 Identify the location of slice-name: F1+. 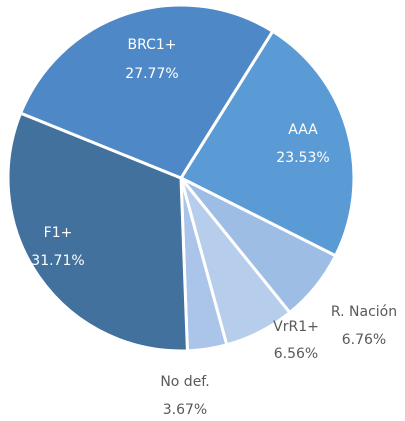
(58, 233).